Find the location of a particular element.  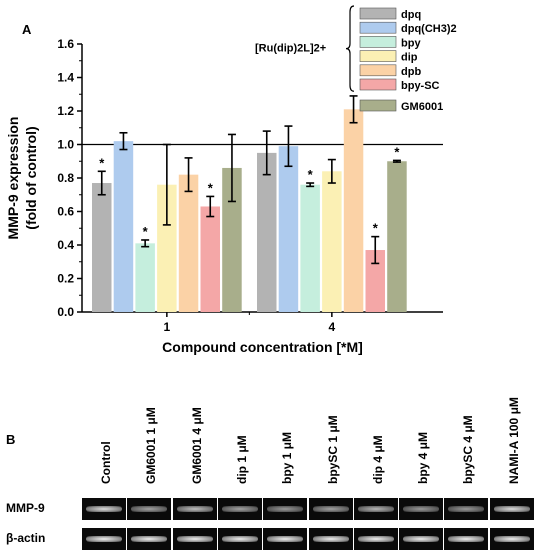

y-tick-label: 0.8 is located at coordinates (65, 178).